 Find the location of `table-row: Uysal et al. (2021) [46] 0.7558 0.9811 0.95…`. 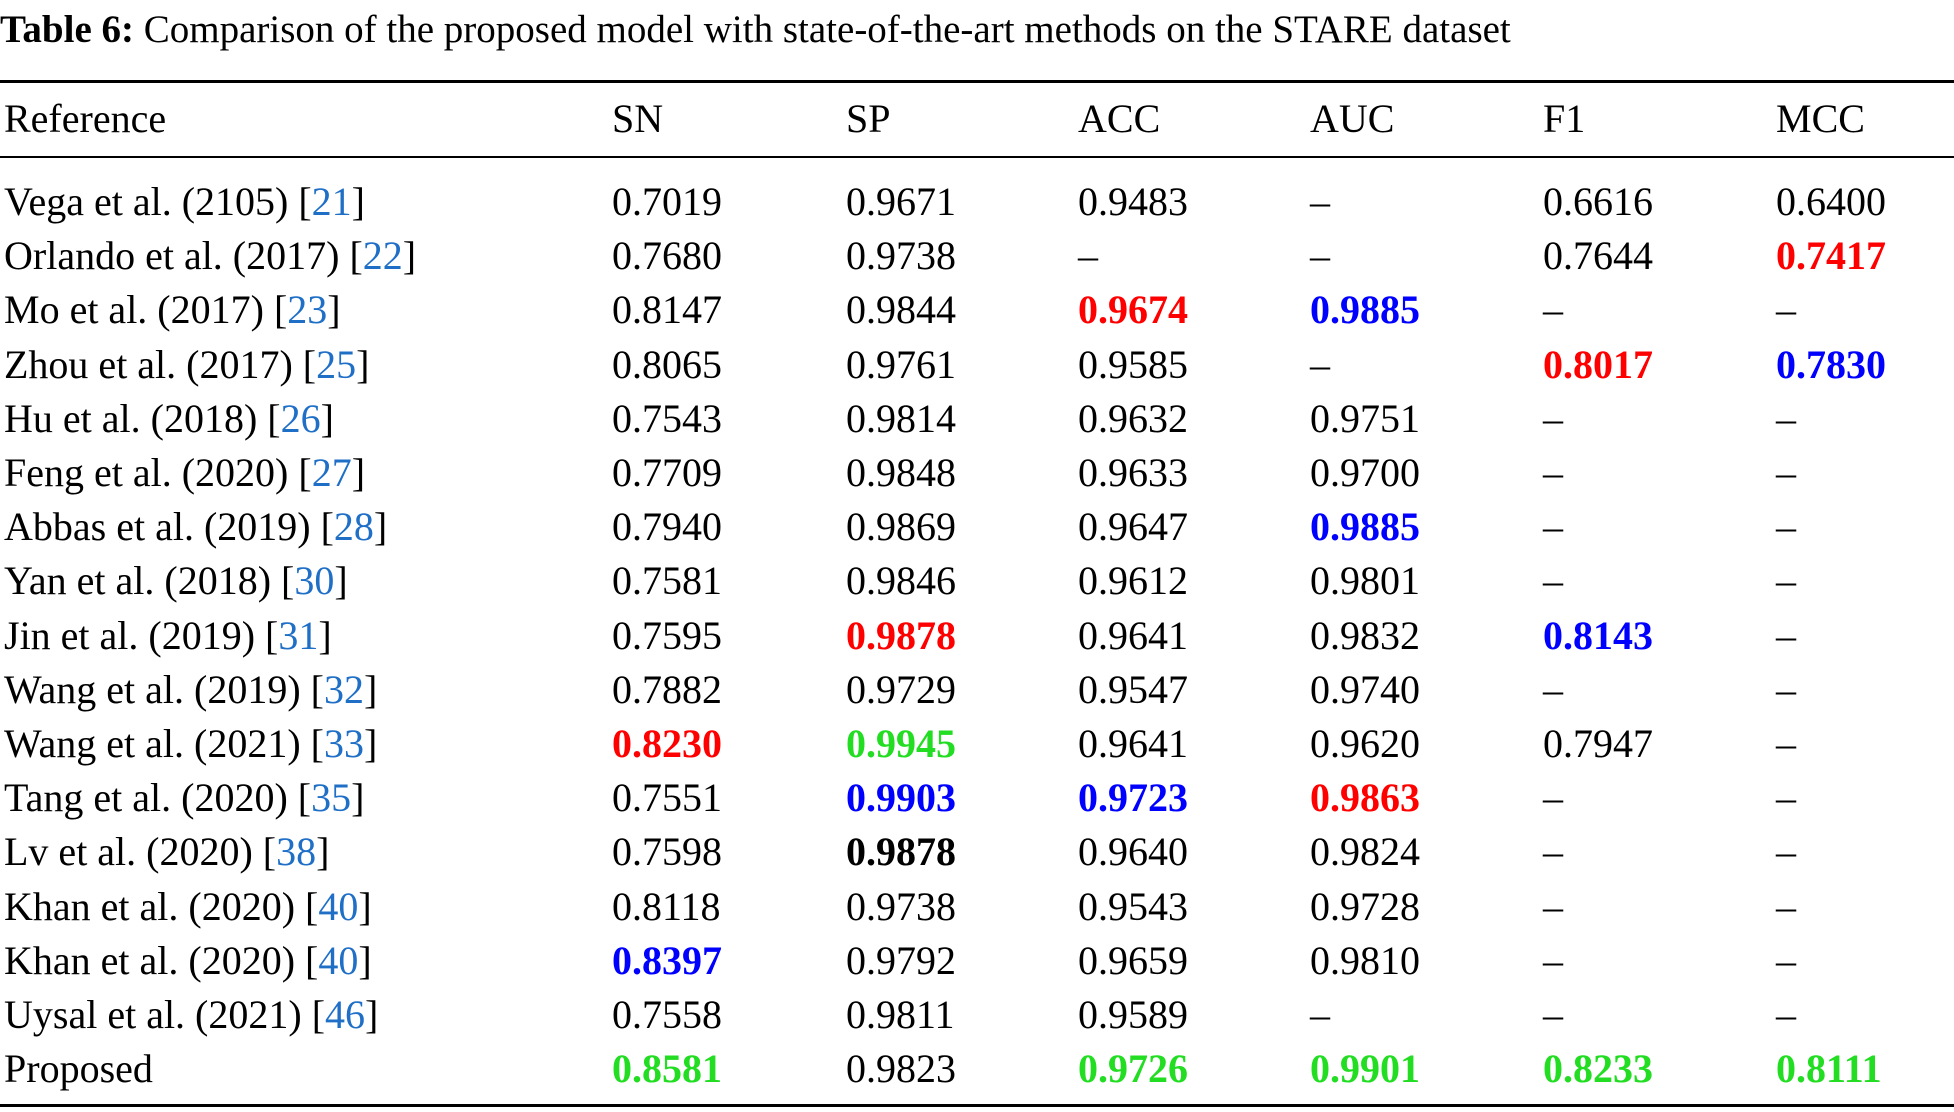

table-row: Uysal et al. (2021) [46] 0.7558 0.9811 0.95… is located at coordinates (977, 1015).